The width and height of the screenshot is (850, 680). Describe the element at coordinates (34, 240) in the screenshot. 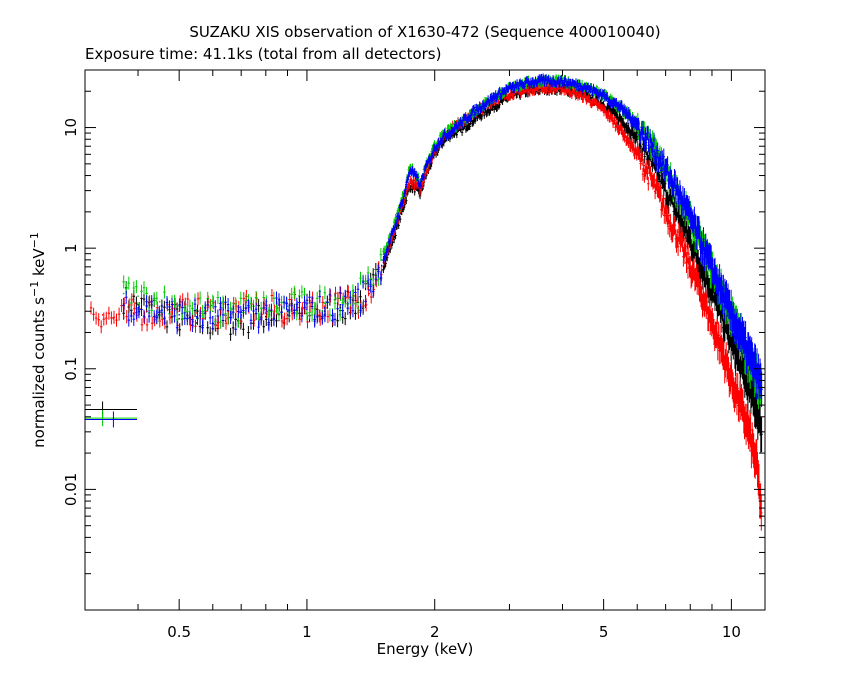

I see `y-axis-label-sup2: −1` at that location.